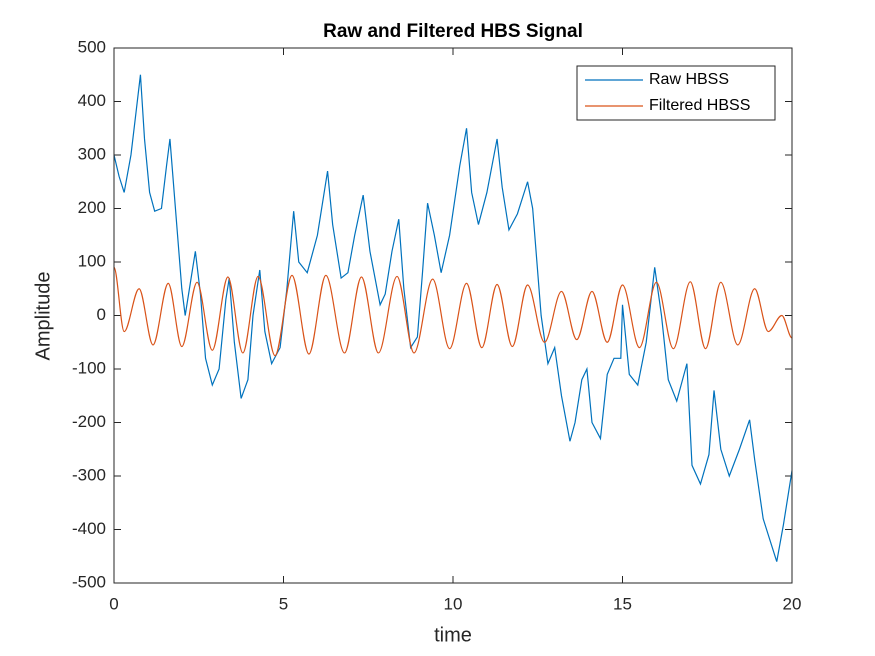  I want to click on x-axis-label: time, so click(453, 635).